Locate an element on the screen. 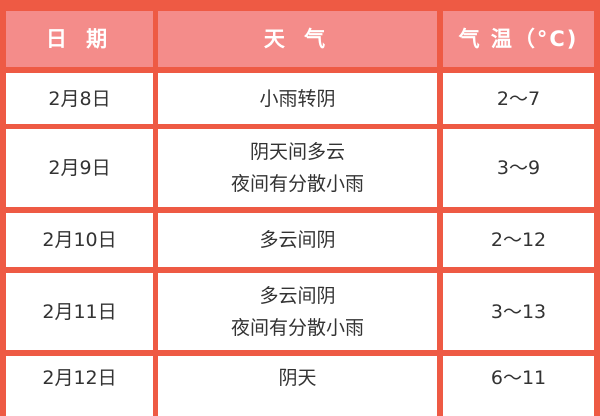 The width and height of the screenshot is (600, 416). temp-cell: 2～12 is located at coordinates (518, 240).